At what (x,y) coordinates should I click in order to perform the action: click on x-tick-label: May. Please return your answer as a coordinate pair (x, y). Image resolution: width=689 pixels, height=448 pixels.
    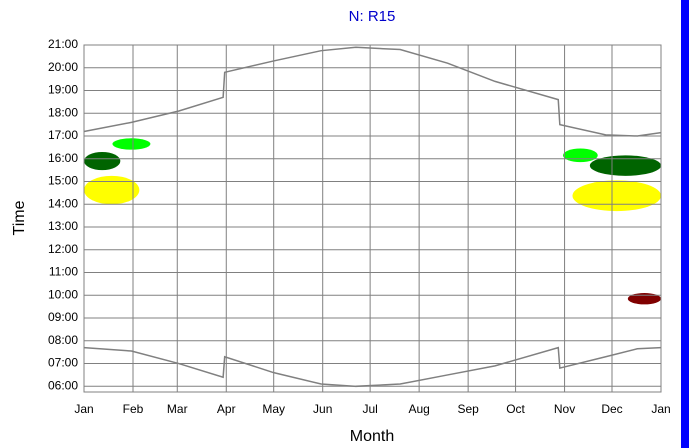
    Looking at the image, I should click on (273, 409).